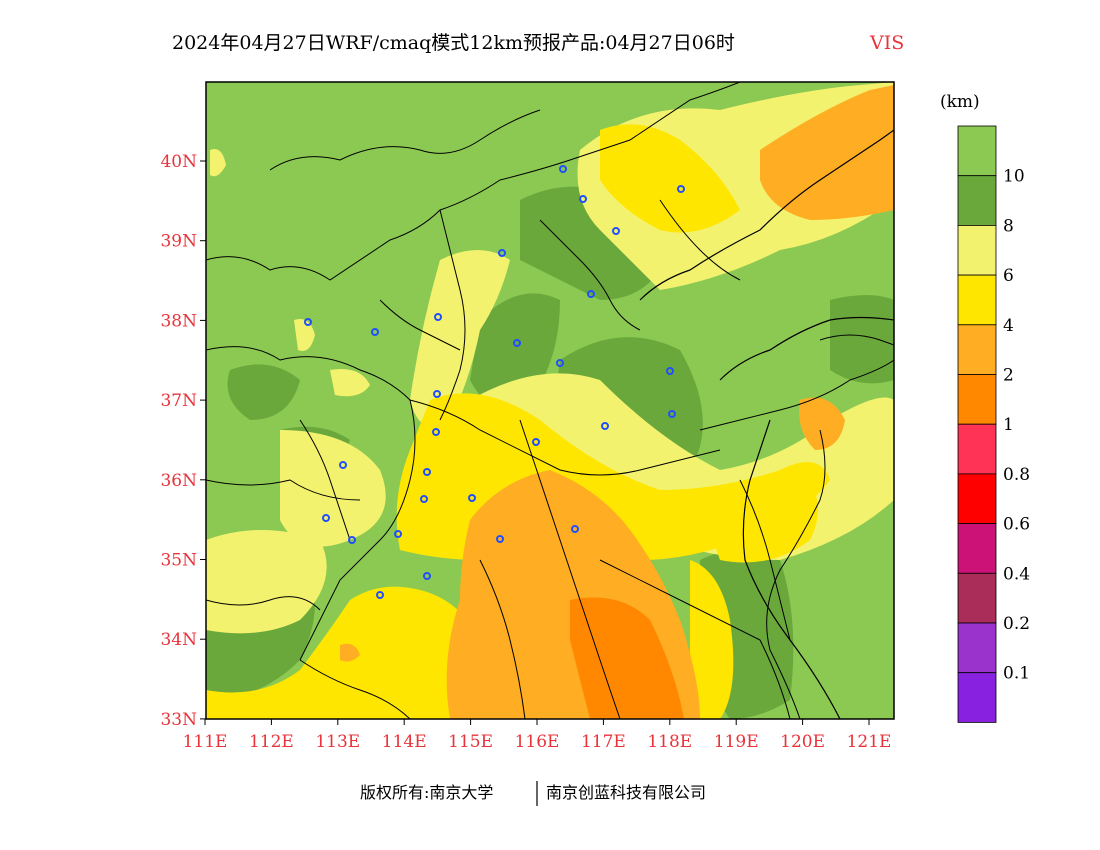  Describe the element at coordinates (178, 561) in the screenshot. I see `y-tick-label: 35N` at that location.